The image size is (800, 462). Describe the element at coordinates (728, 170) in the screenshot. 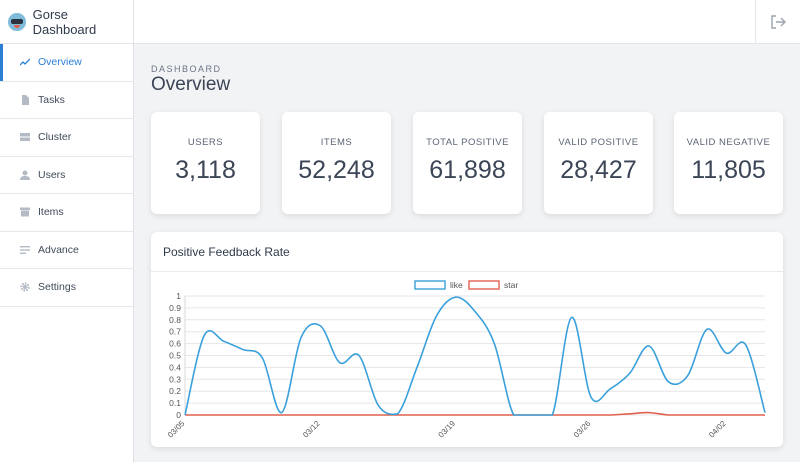

I see `stat-value: 11,805` at that location.